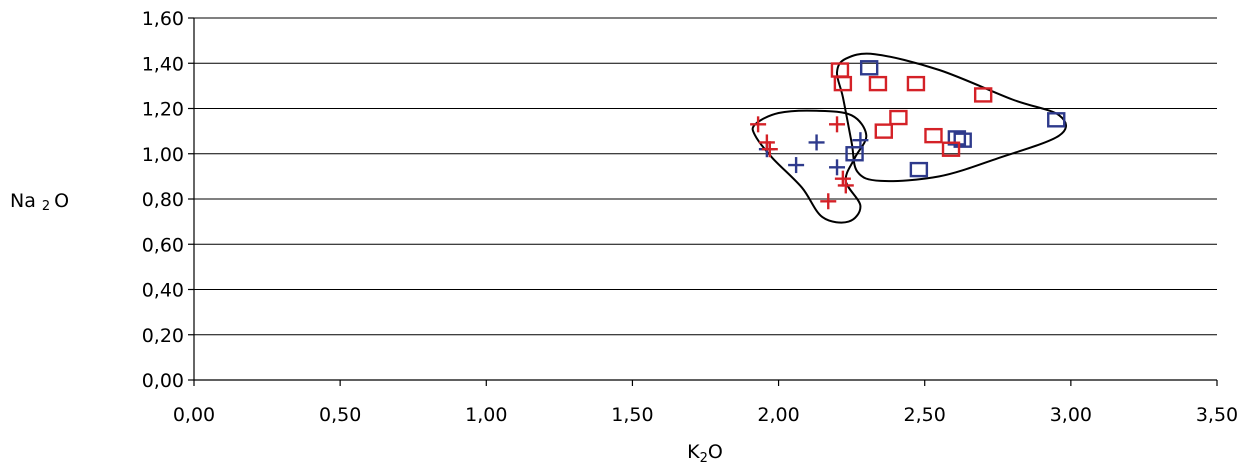 This screenshot has height=467, width=1255. I want to click on data-points, so click(908, 135).